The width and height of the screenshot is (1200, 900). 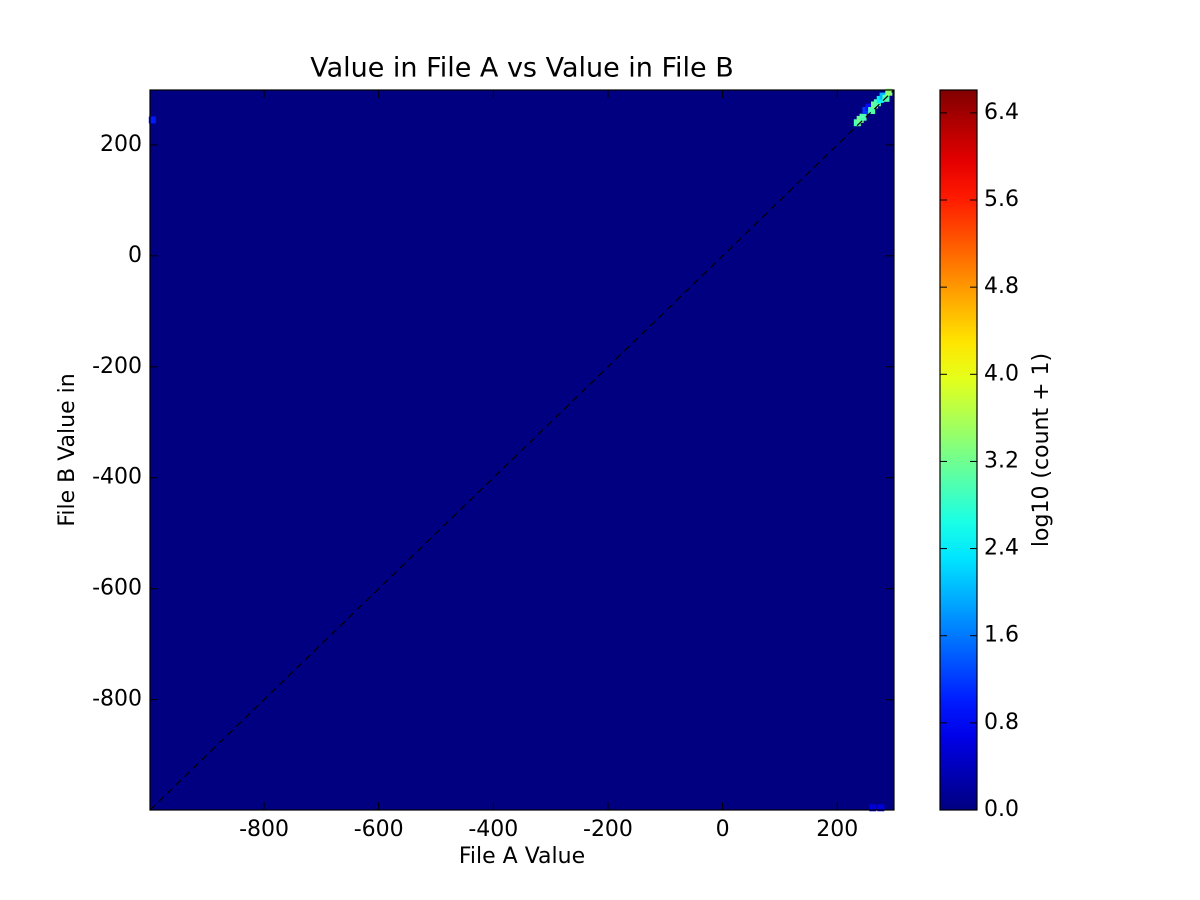 I want to click on colorbar-tick-label: 4.8, so click(x=1001, y=286).